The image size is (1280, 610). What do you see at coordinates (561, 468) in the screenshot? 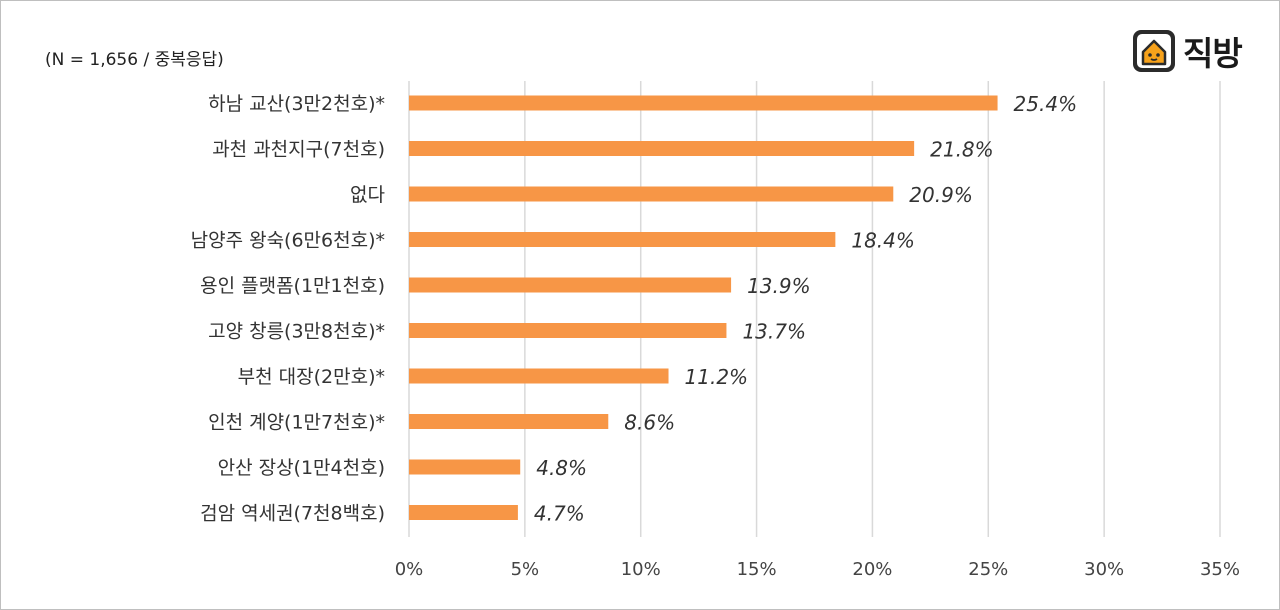
I see `data-label: 4.8%` at bounding box center [561, 468].